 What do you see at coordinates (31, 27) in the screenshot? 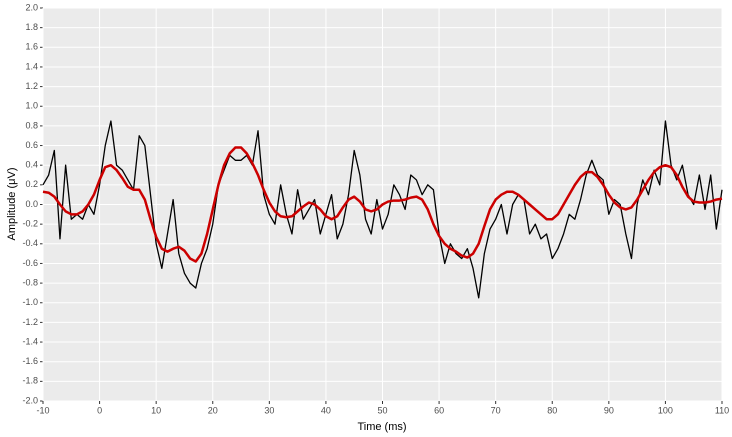
I see `y-tick-label: 1.8` at bounding box center [31, 27].